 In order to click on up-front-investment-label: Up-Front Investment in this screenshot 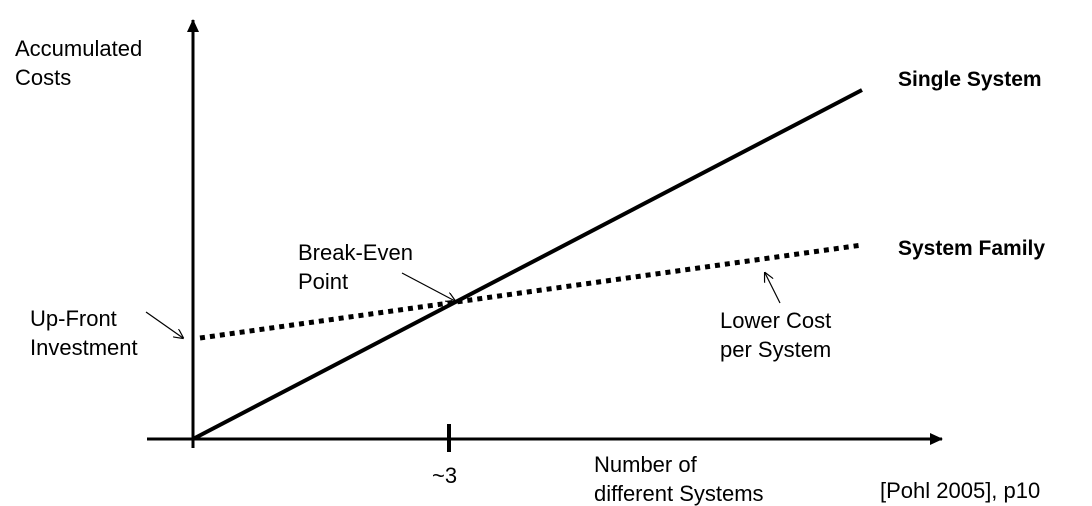, I will do `click(84, 333)`.